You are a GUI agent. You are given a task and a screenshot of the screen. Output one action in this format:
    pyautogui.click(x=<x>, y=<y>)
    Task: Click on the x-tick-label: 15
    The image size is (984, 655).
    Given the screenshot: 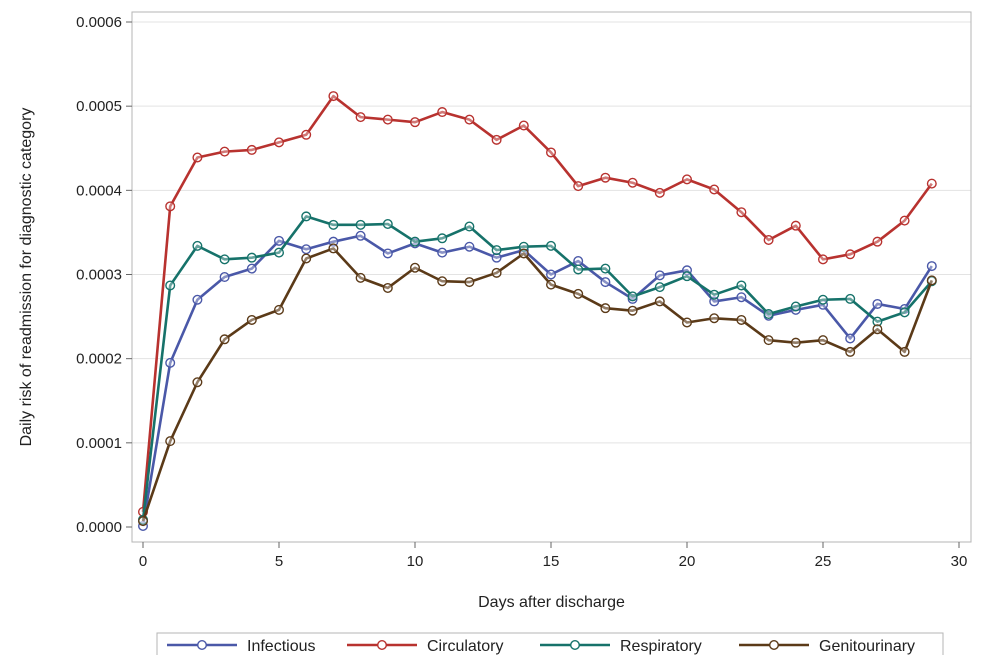 What is the action you would take?
    pyautogui.click(x=551, y=561)
    